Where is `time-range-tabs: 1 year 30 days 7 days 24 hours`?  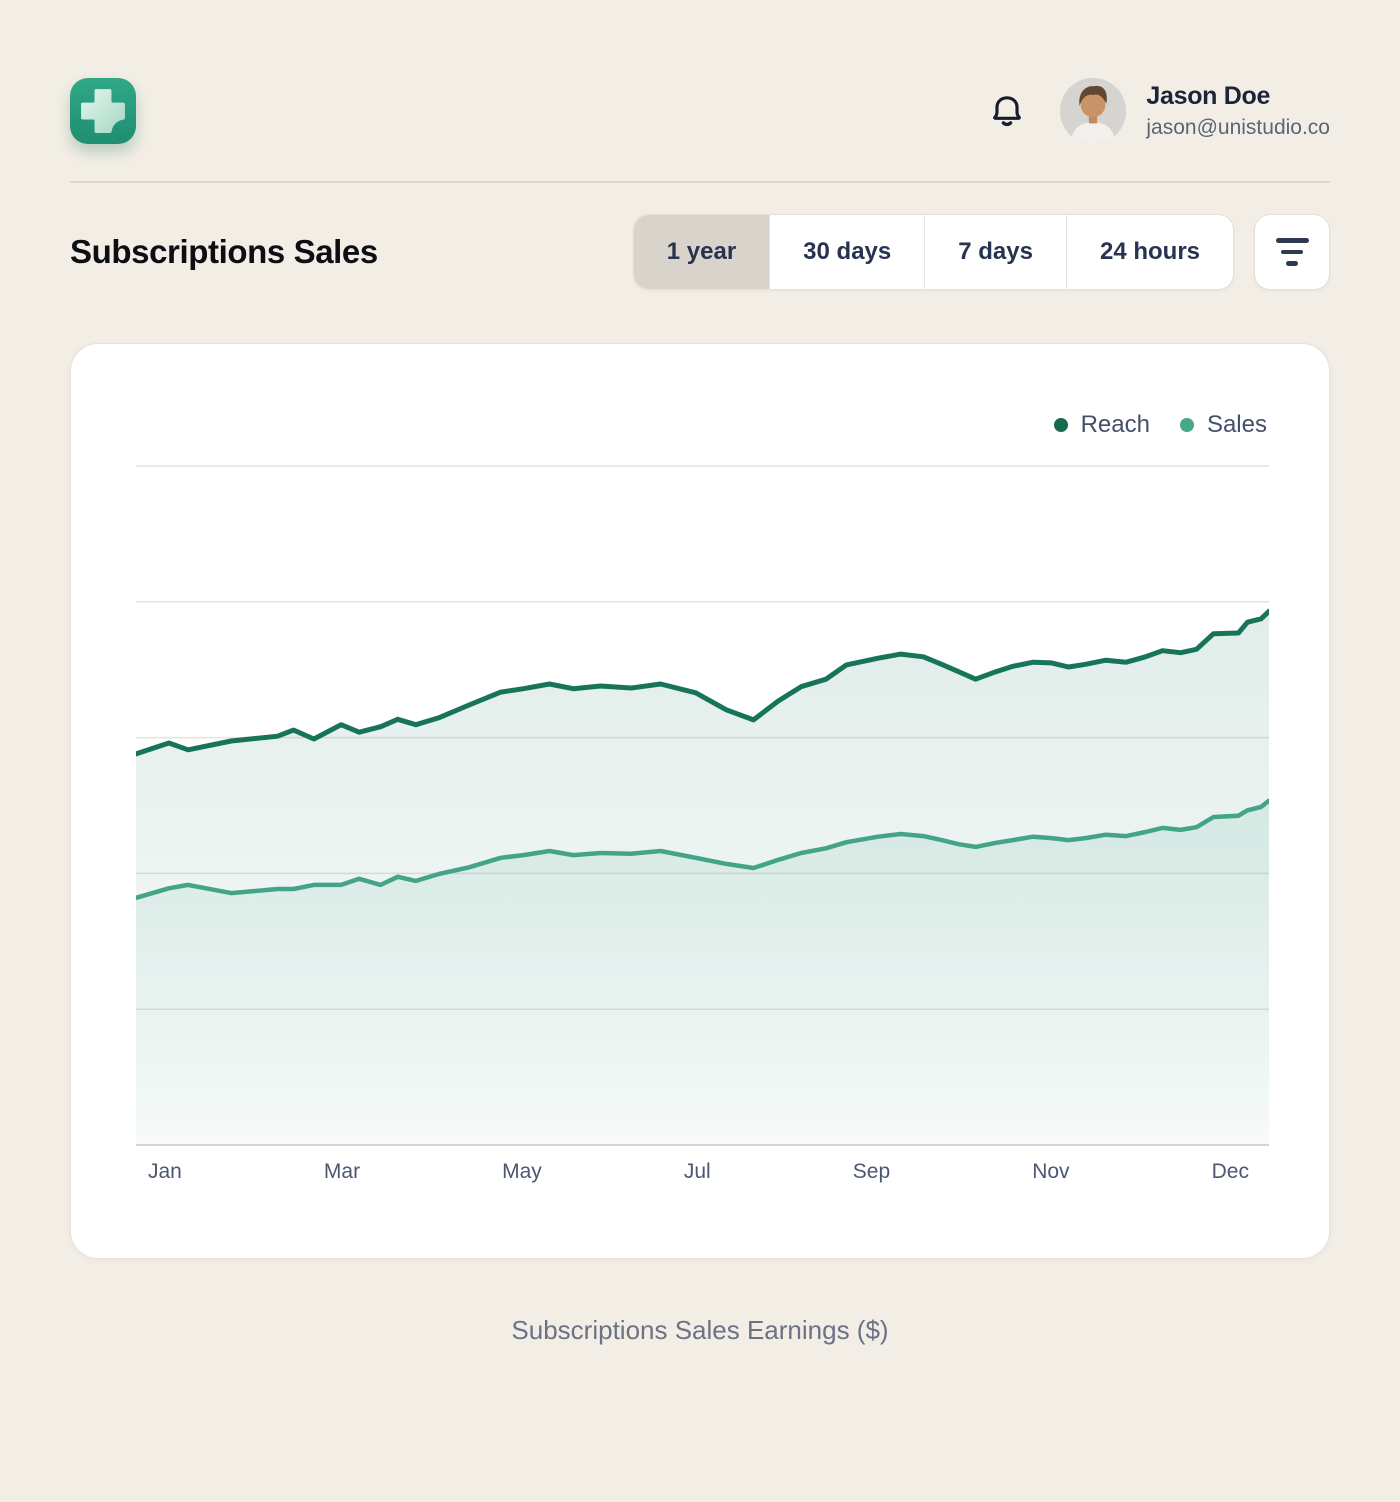 time-range-tabs: 1 year 30 days 7 days 24 hours is located at coordinates (933, 252).